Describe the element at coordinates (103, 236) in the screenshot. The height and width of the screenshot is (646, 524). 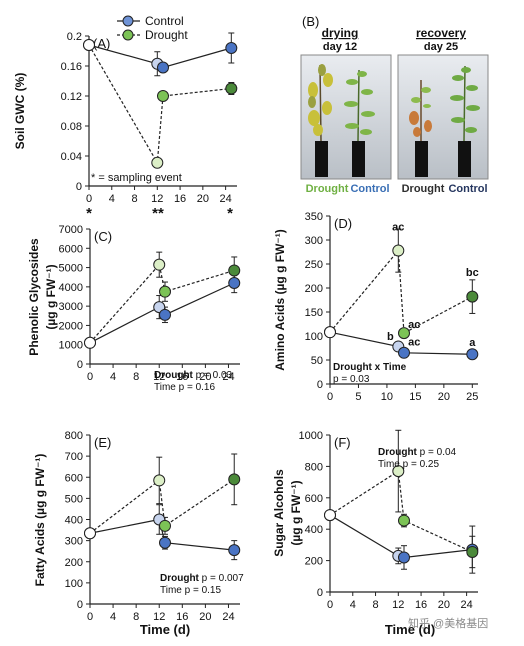
I see `panel-label: (C)` at that location.